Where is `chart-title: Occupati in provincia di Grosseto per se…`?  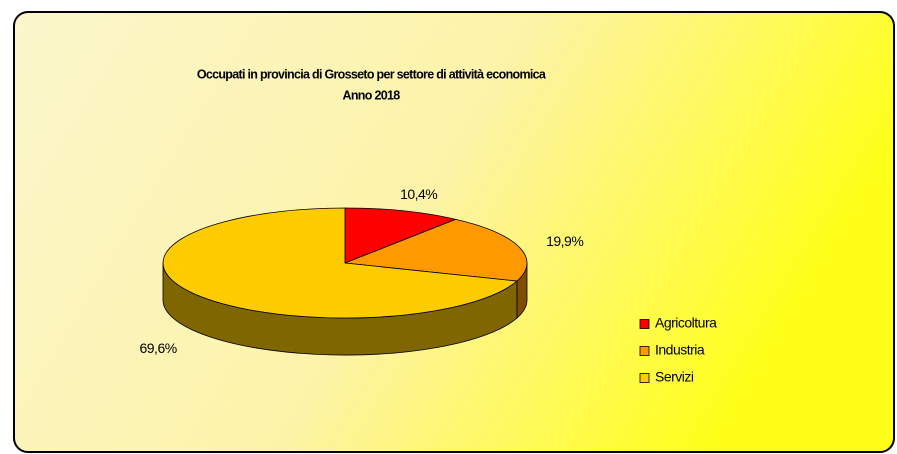 chart-title: Occupati in provincia di Grosseto per se… is located at coordinates (372, 74).